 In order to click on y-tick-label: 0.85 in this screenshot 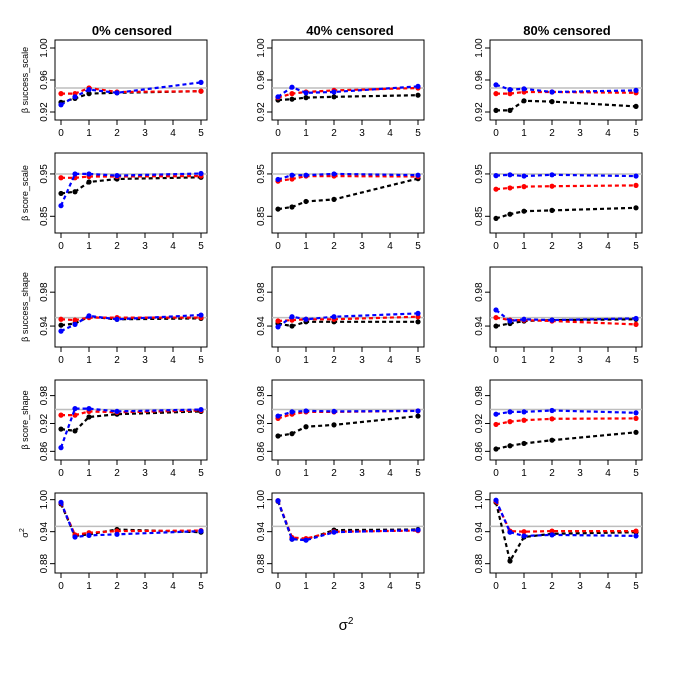, I will do `click(261, 216)`.